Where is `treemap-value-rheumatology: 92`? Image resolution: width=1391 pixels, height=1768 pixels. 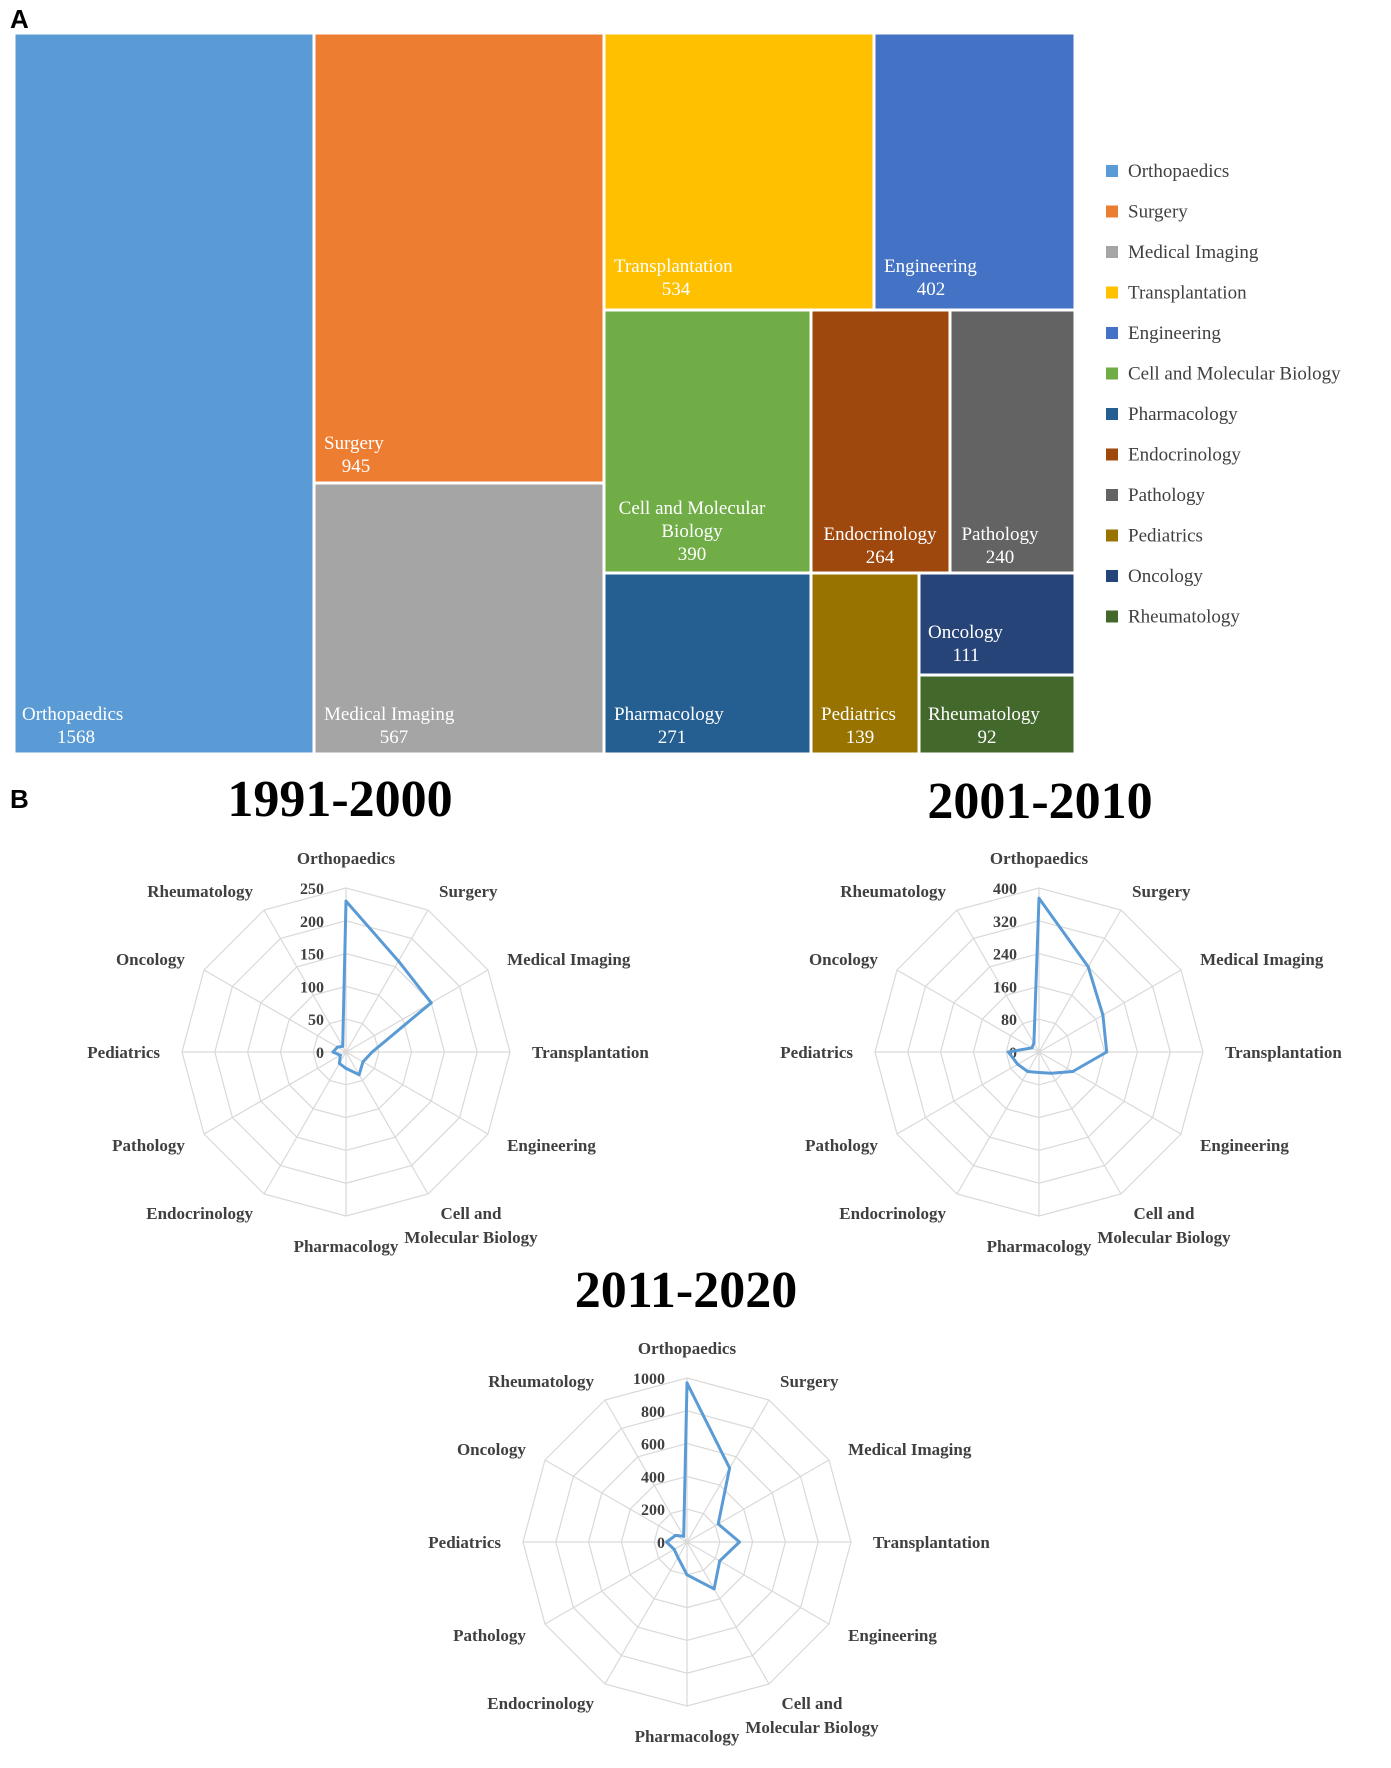 treemap-value-rheumatology: 92 is located at coordinates (987, 737).